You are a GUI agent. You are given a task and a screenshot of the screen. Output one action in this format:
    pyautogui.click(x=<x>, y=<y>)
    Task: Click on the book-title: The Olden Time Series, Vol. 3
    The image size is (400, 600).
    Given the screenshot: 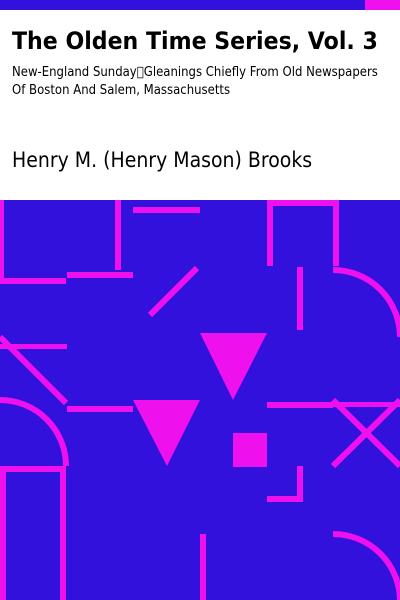 What is the action you would take?
    pyautogui.click(x=195, y=41)
    